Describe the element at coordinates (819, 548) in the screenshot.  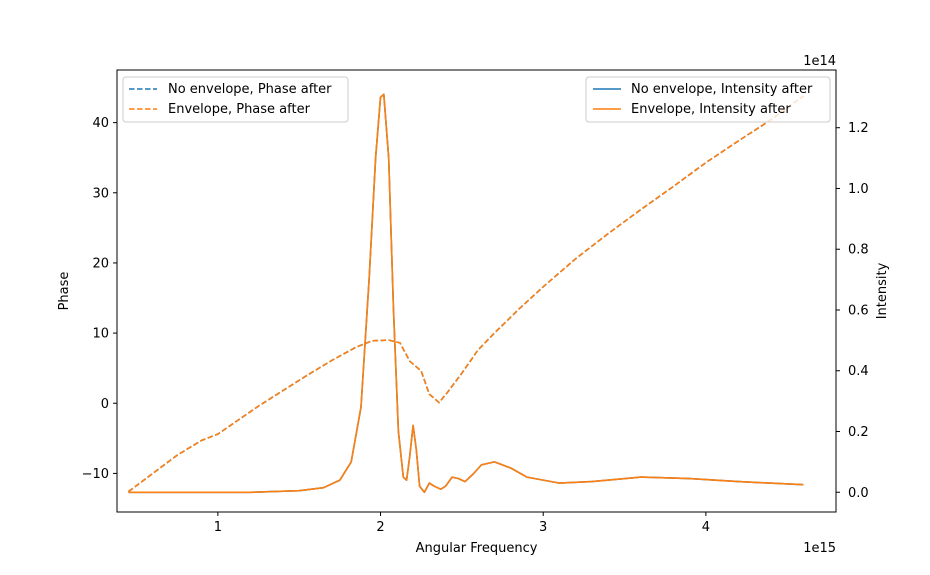
I see `x-offset-label: 1e15` at that location.